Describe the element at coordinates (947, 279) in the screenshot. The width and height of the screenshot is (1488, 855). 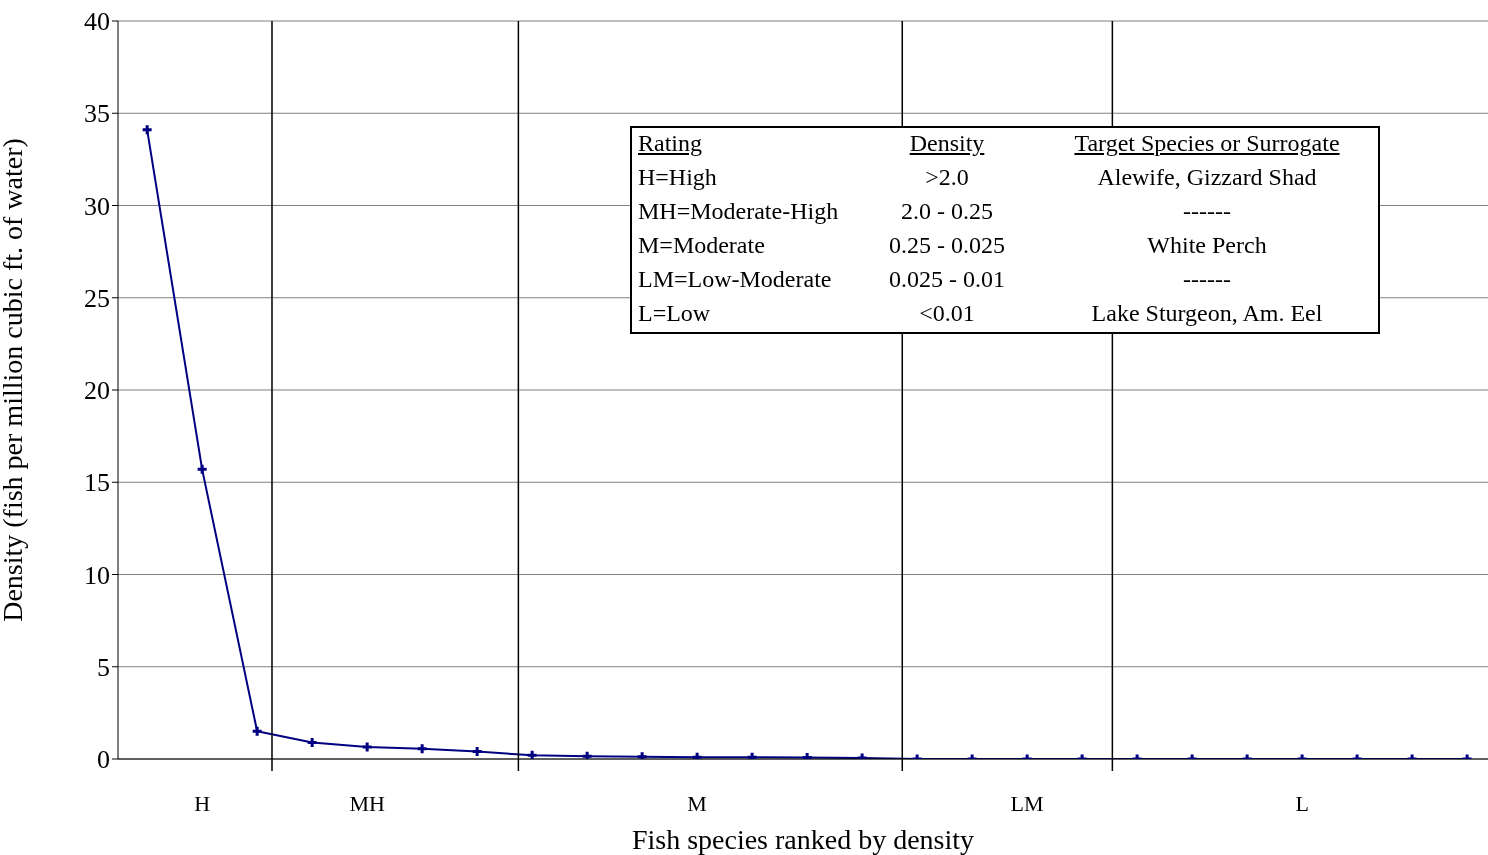
I see `annotation: 0.025 - 0.01` at that location.